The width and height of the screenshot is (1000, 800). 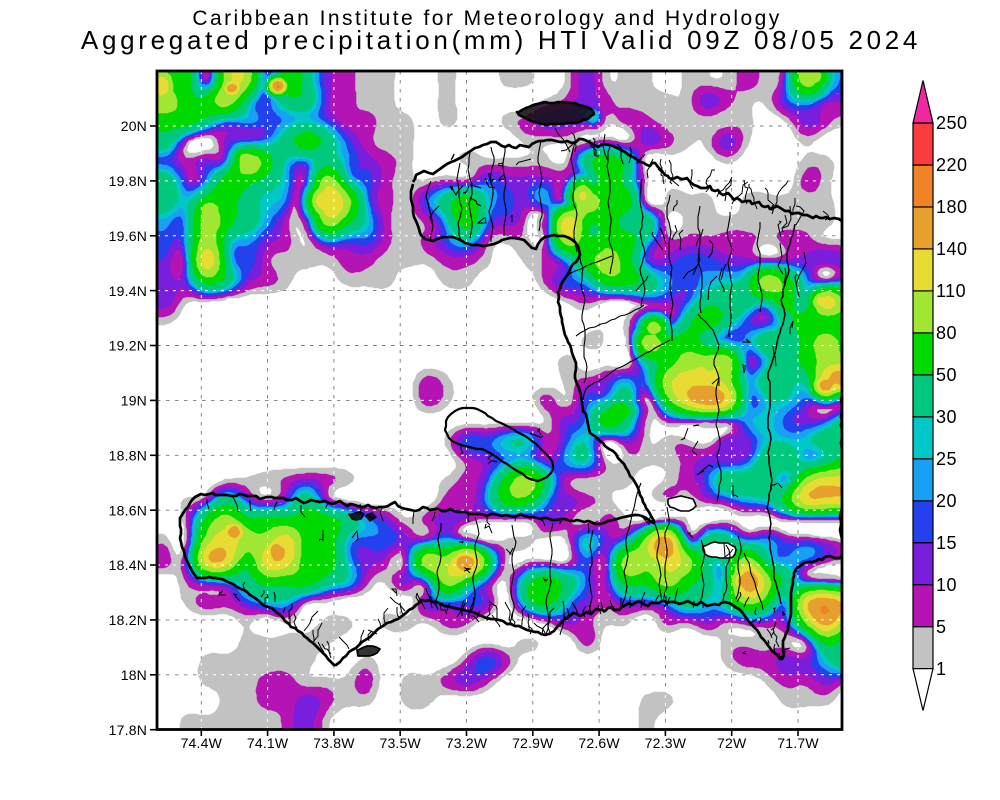 What do you see at coordinates (467, 743) in the screenshot?
I see `svg-text: 73.2W` at bounding box center [467, 743].